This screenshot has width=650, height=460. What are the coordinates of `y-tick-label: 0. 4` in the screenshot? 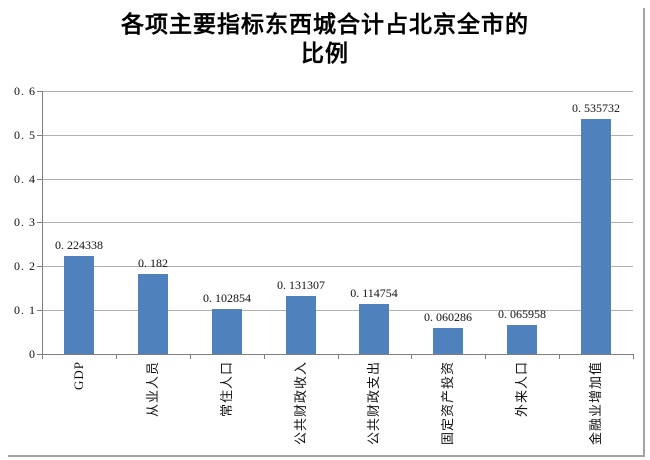 It's located at (25, 179).